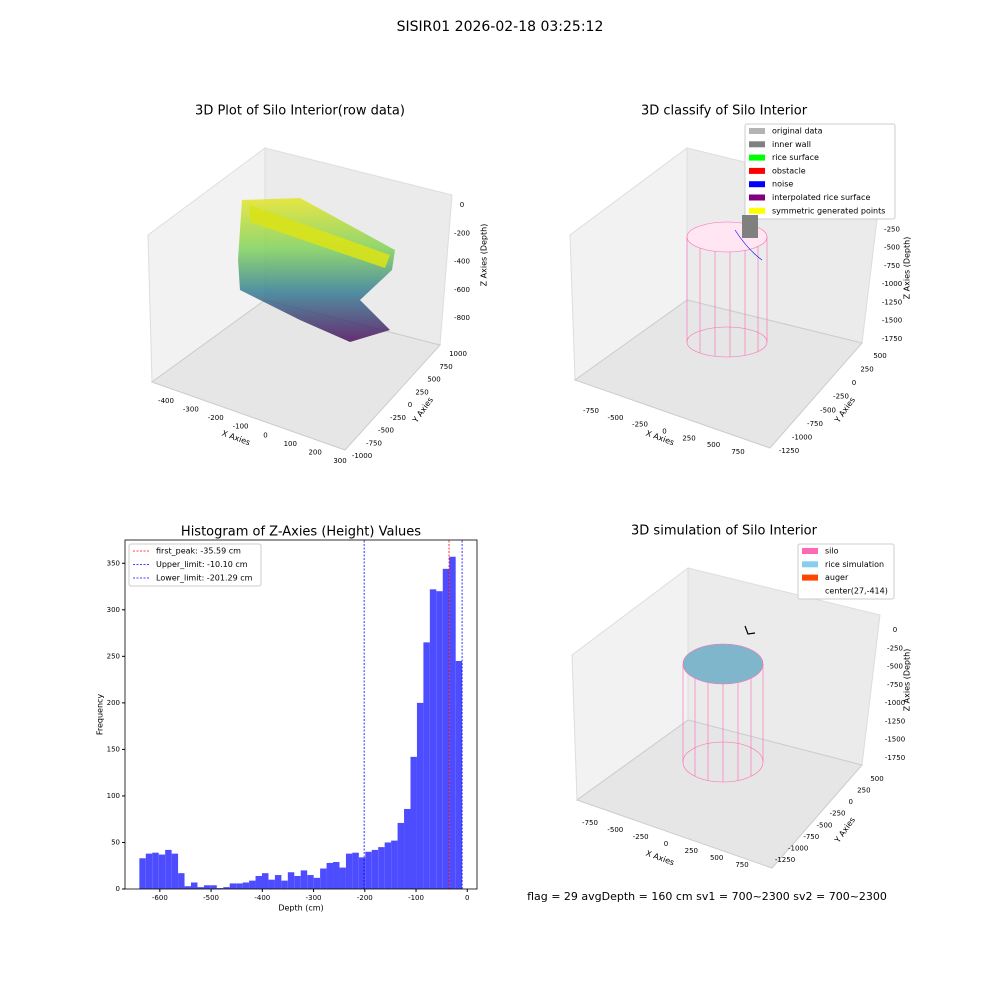 The height and width of the screenshot is (1000, 1000). I want to click on z-tick-label: -400, so click(462, 262).